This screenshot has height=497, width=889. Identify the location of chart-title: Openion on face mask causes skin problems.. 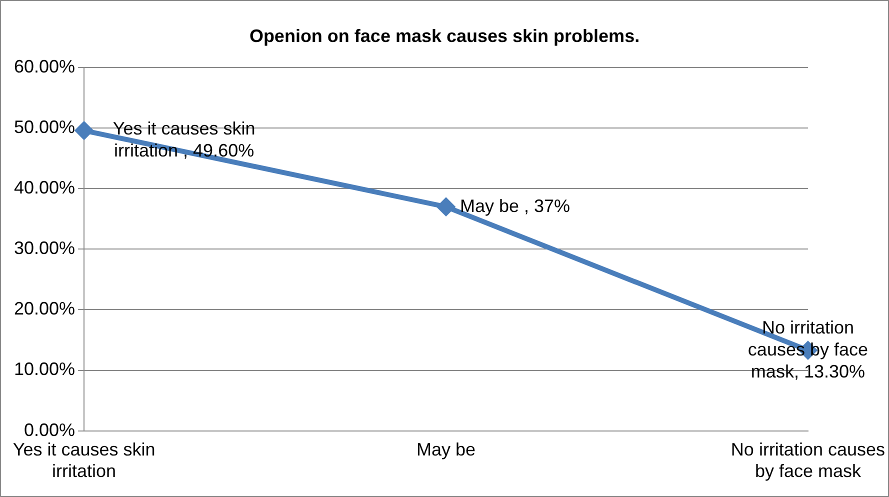
(444, 36).